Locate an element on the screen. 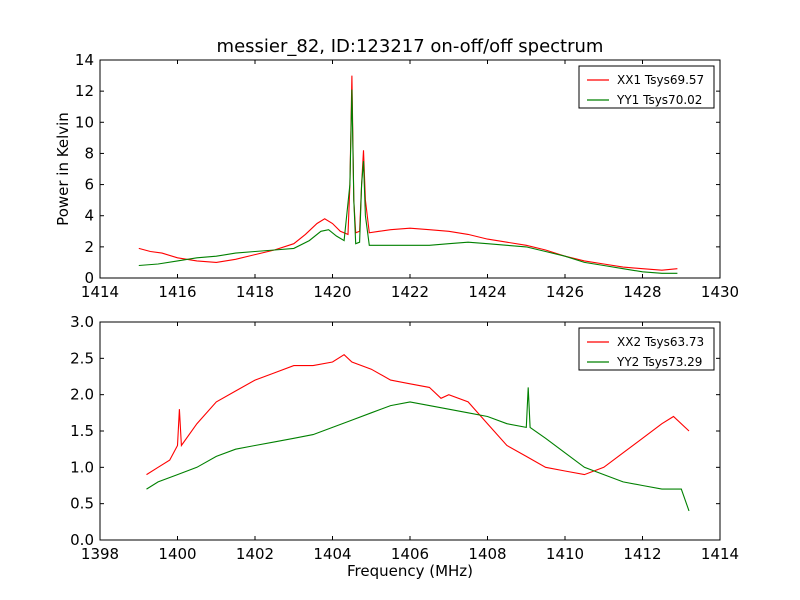  series-line-yy2 is located at coordinates (418, 449).